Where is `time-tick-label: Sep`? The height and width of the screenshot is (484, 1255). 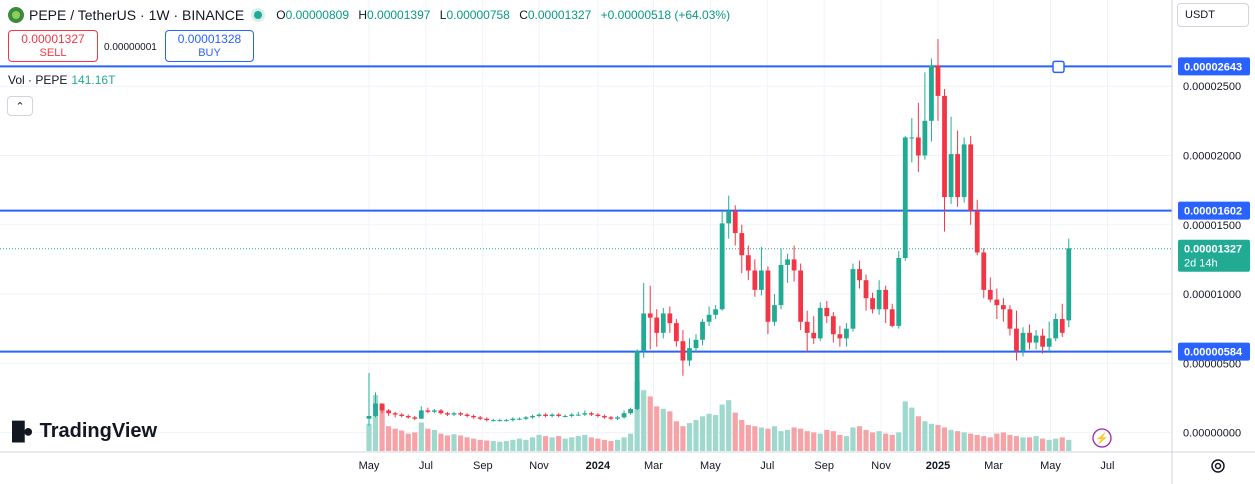 time-tick-label: Sep is located at coordinates (824, 466).